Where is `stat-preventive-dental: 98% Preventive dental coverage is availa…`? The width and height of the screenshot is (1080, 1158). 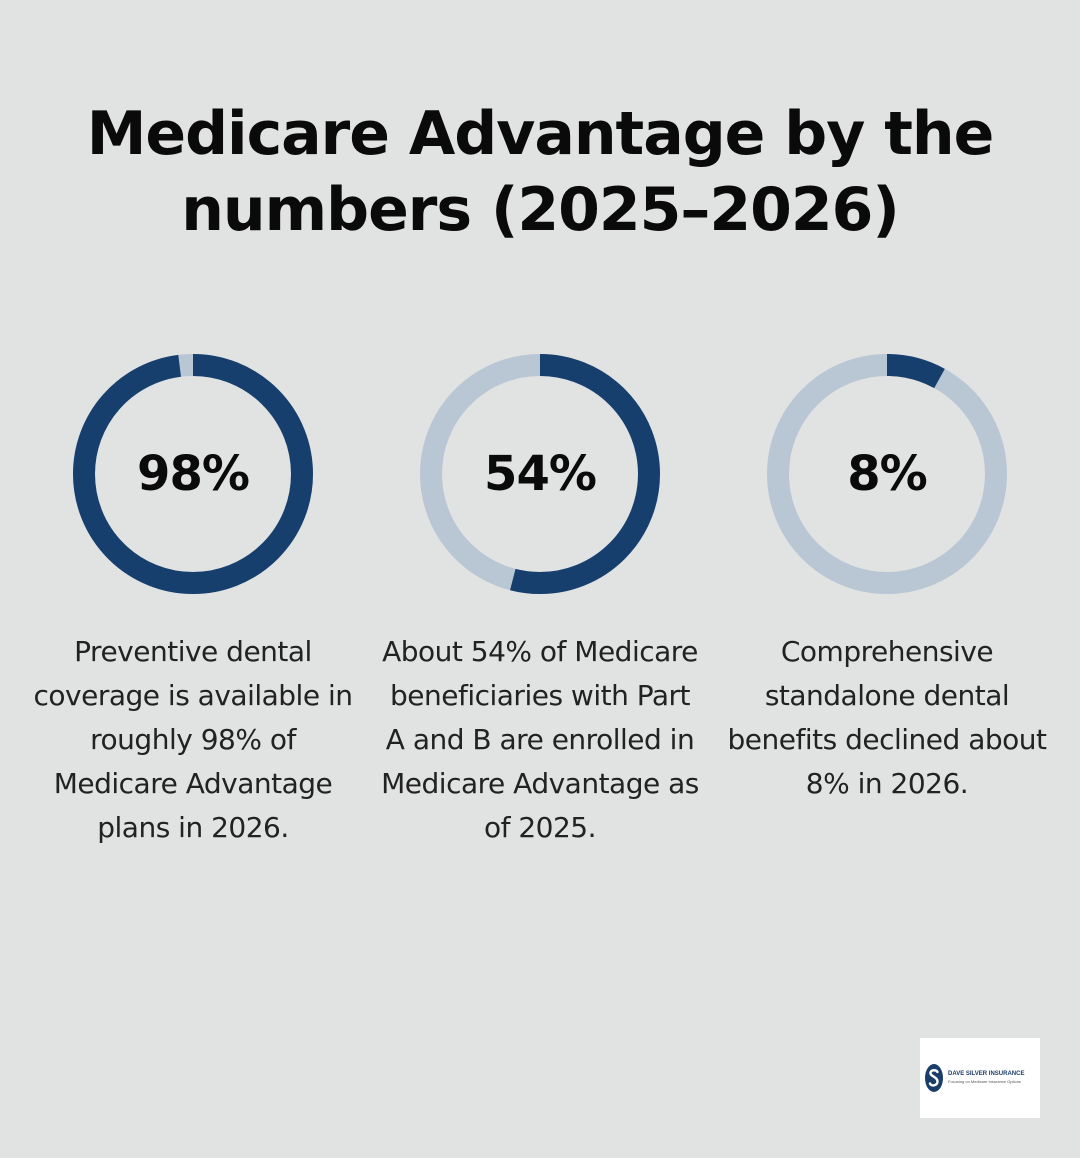
stat-preventive-dental: 98% Preventive dental coverage is availa… is located at coordinates (193, 601).